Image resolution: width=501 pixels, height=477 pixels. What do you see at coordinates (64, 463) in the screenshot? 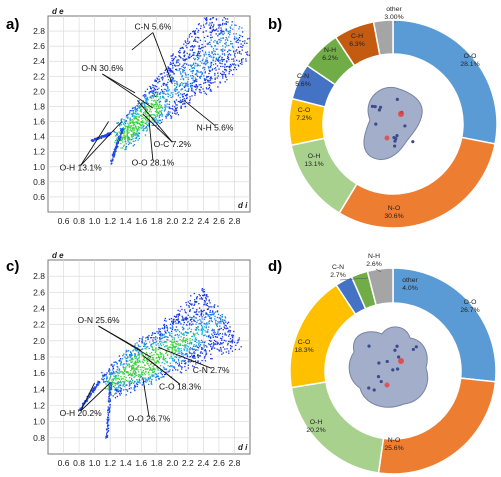
I see `x-tick-label: 0.6` at bounding box center [64, 463].